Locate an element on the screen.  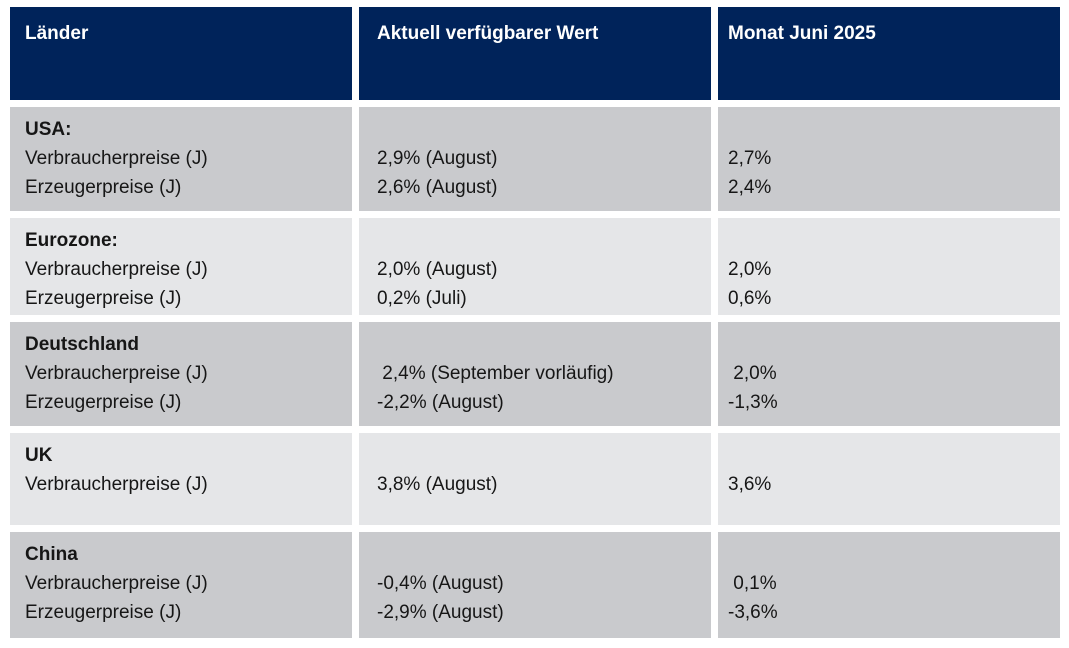
header-month-june-2025: Monat Juni 2025 is located at coordinates (889, 53).